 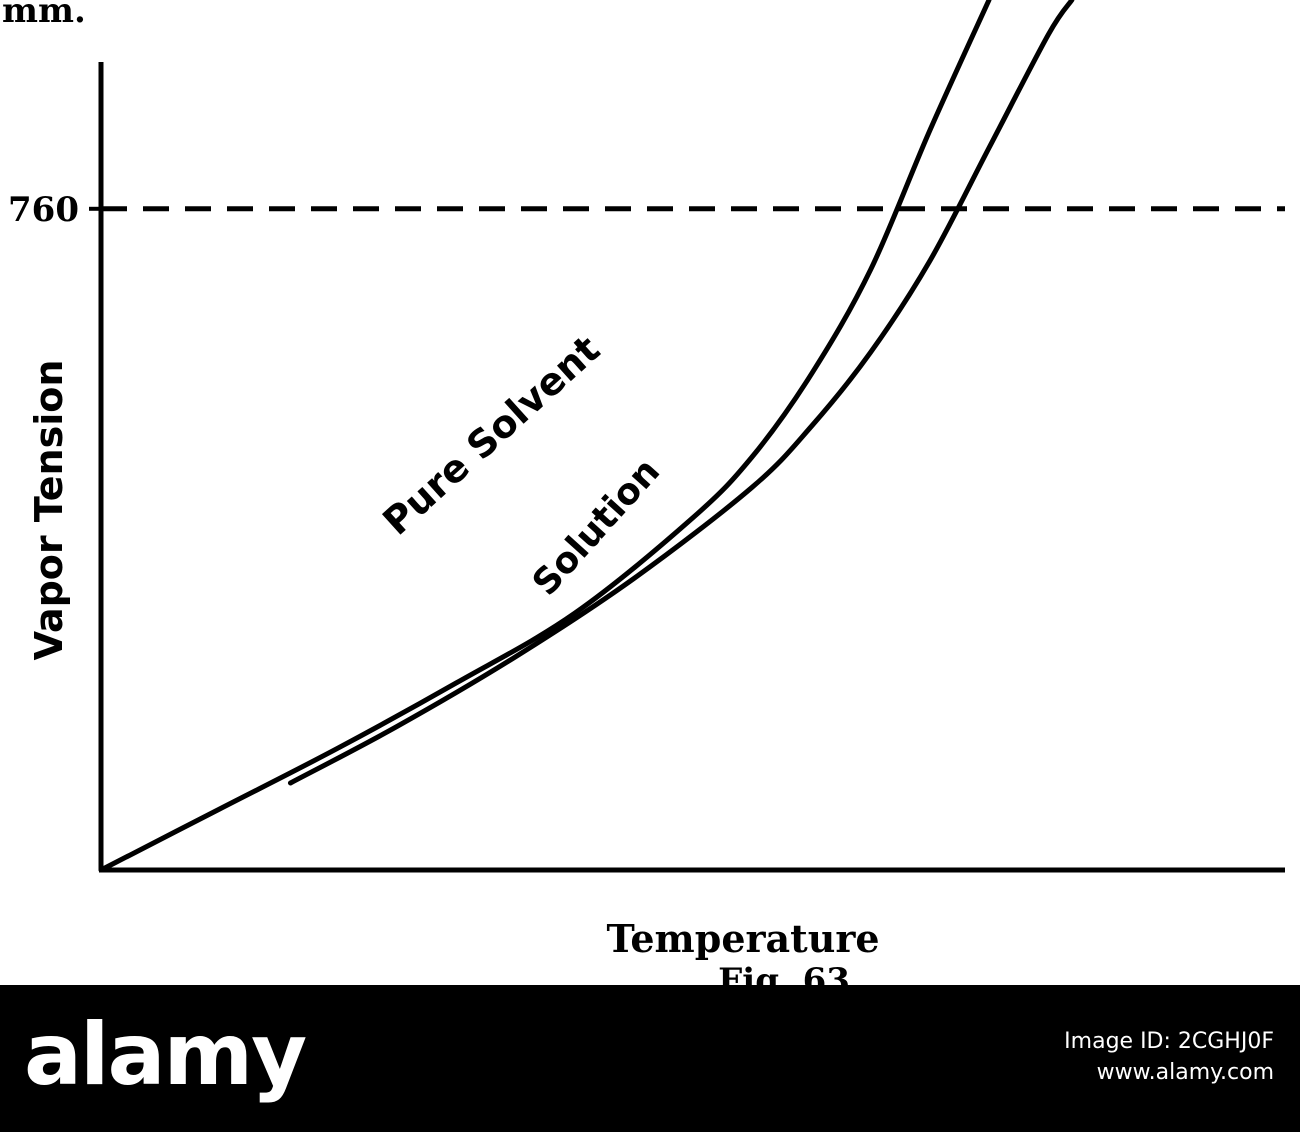 What do you see at coordinates (596, 527) in the screenshot?
I see `series-label-solution: Solution` at bounding box center [596, 527].